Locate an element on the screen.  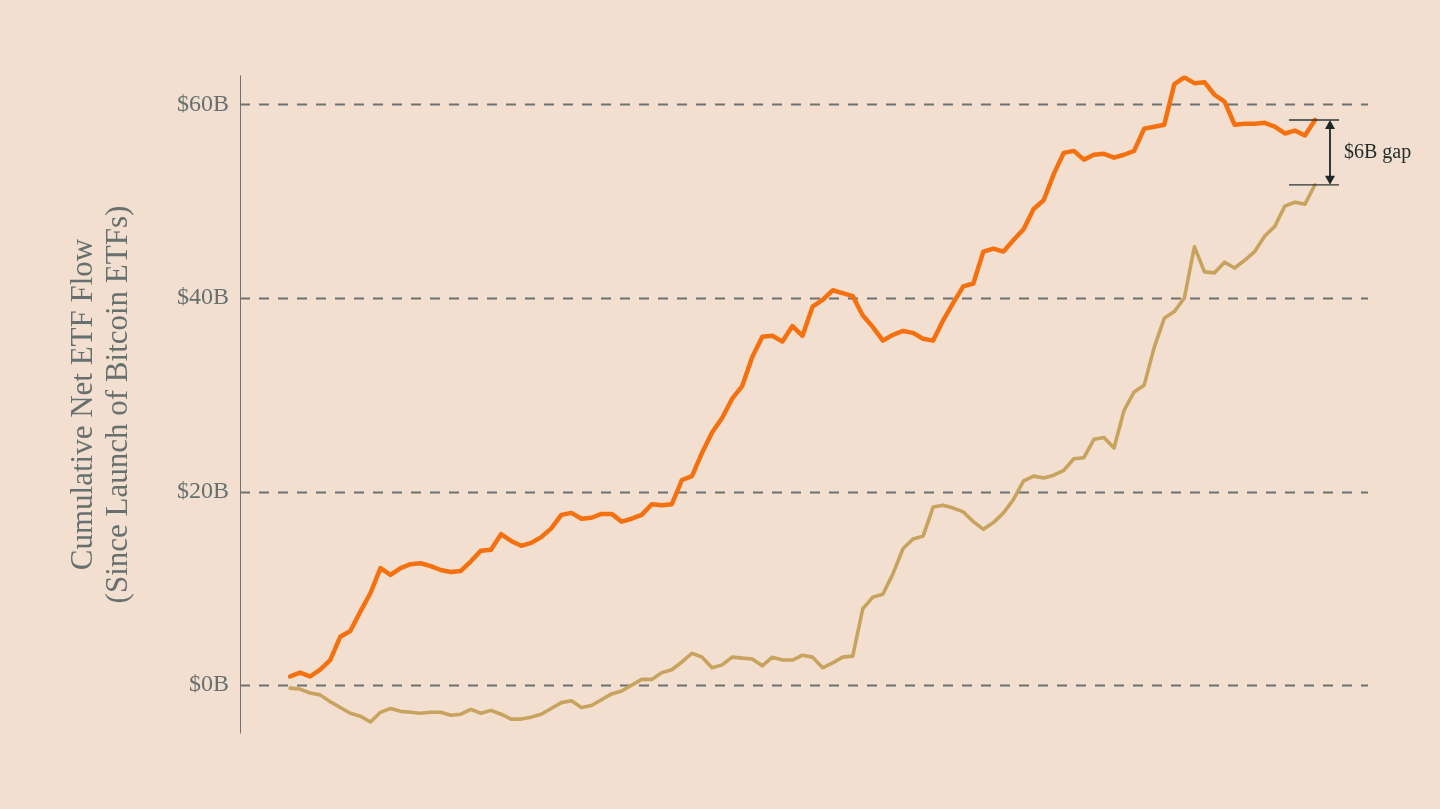
y-tick-label: $40B is located at coordinates (202, 296).